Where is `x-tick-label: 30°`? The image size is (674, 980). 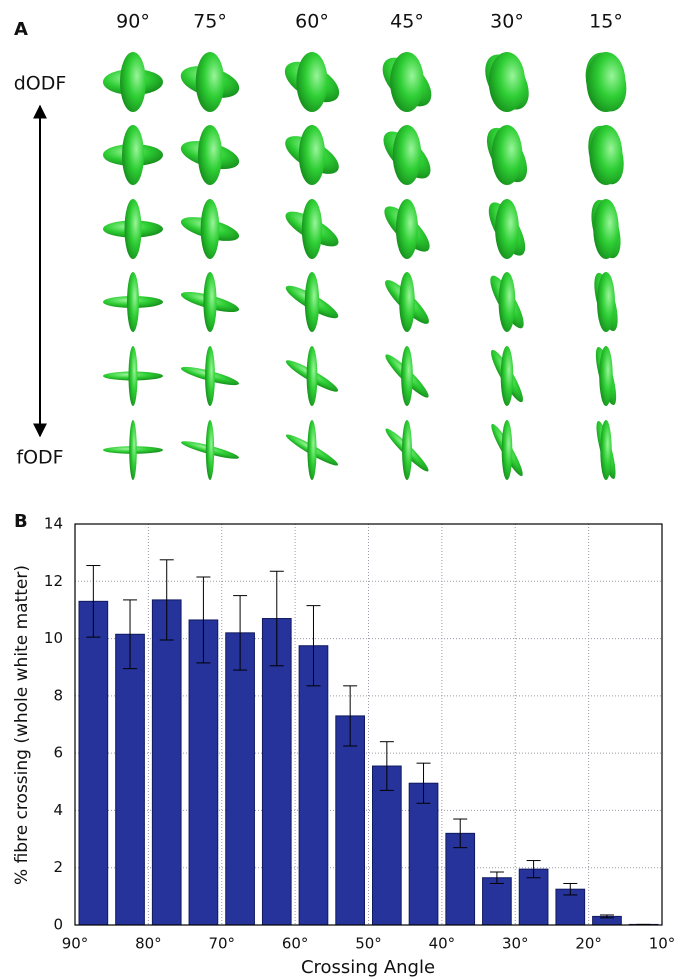
x-tick-label: 30° is located at coordinates (515, 944).